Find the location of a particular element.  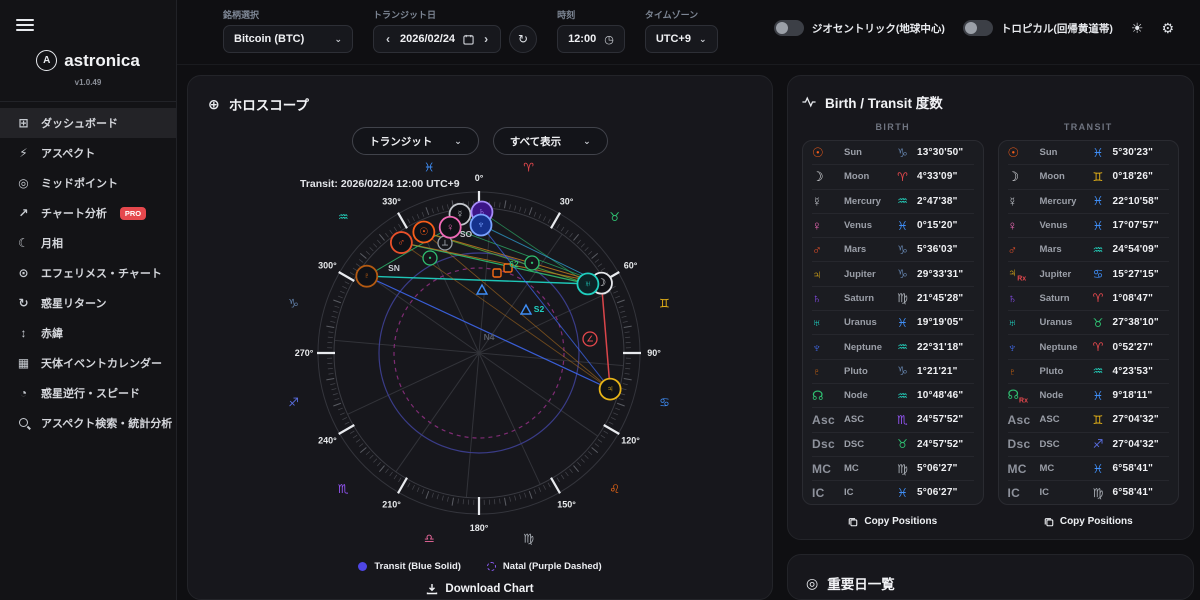

prev-day-button: ‹ is located at coordinates (388, 39).